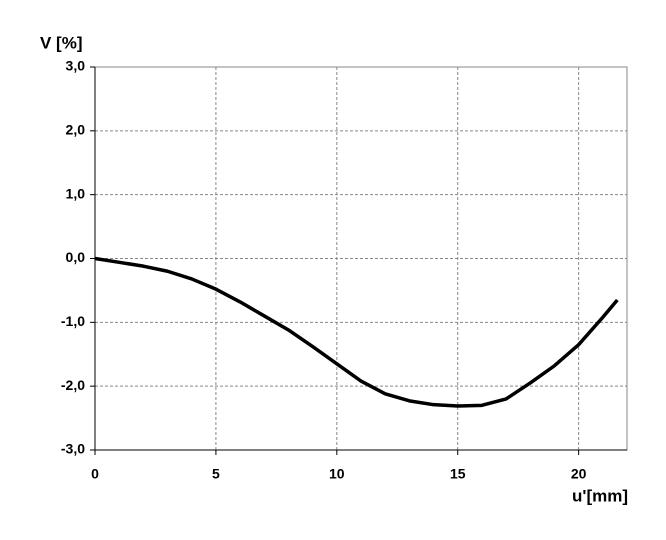 This screenshot has width=666, height=540. What do you see at coordinates (73, 321) in the screenshot?
I see `y-tick-label: -1,0` at bounding box center [73, 321].